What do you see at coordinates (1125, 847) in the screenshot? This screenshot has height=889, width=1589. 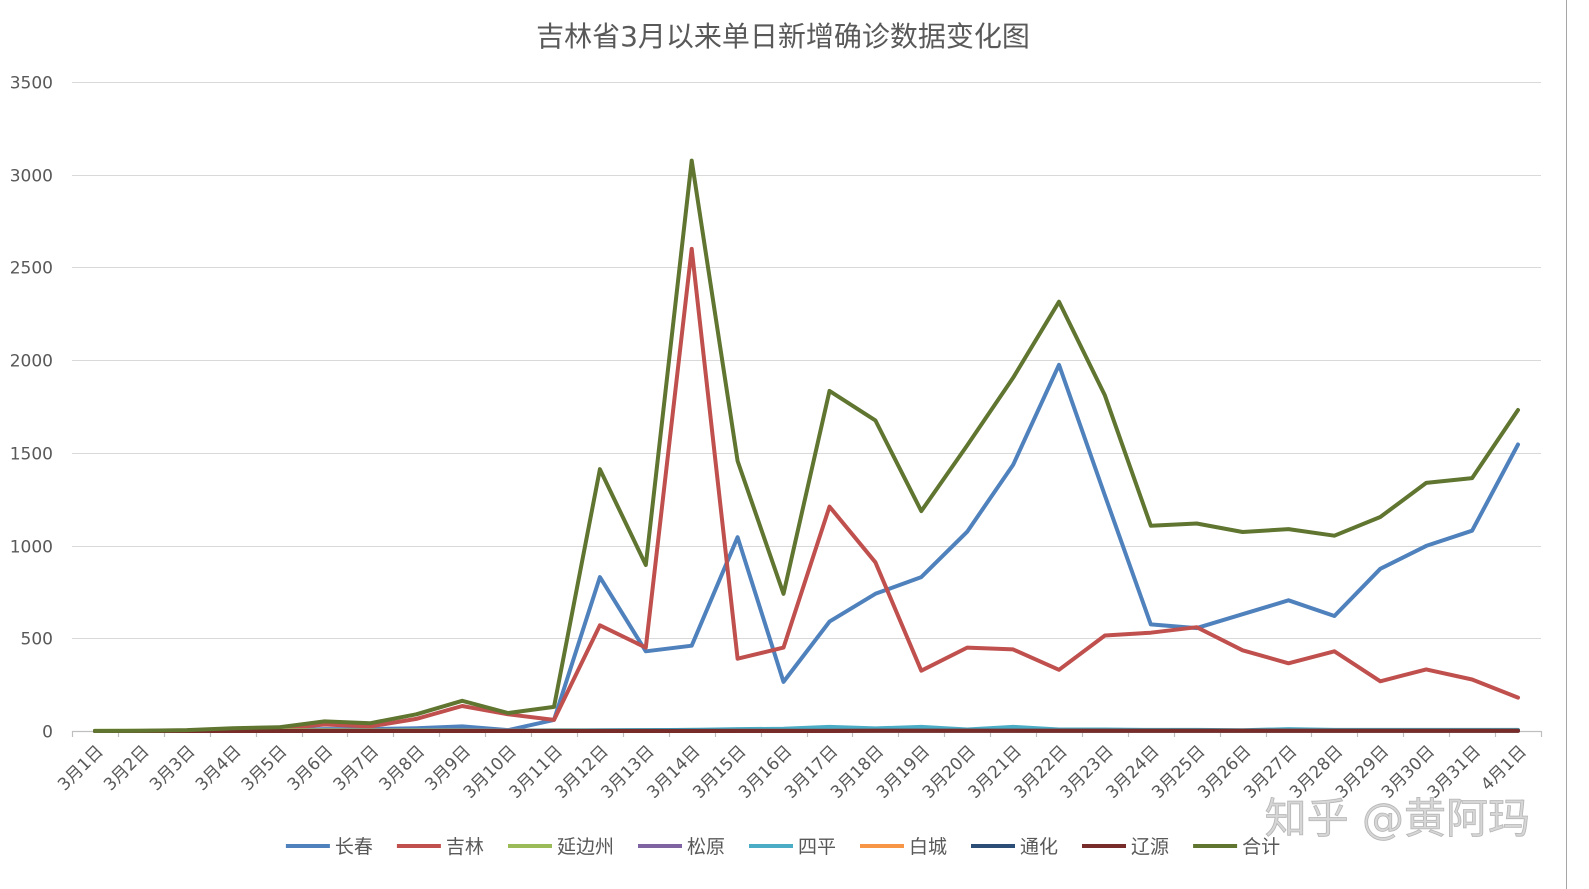 I see `legend-item-7: 辽源` at bounding box center [1125, 847].